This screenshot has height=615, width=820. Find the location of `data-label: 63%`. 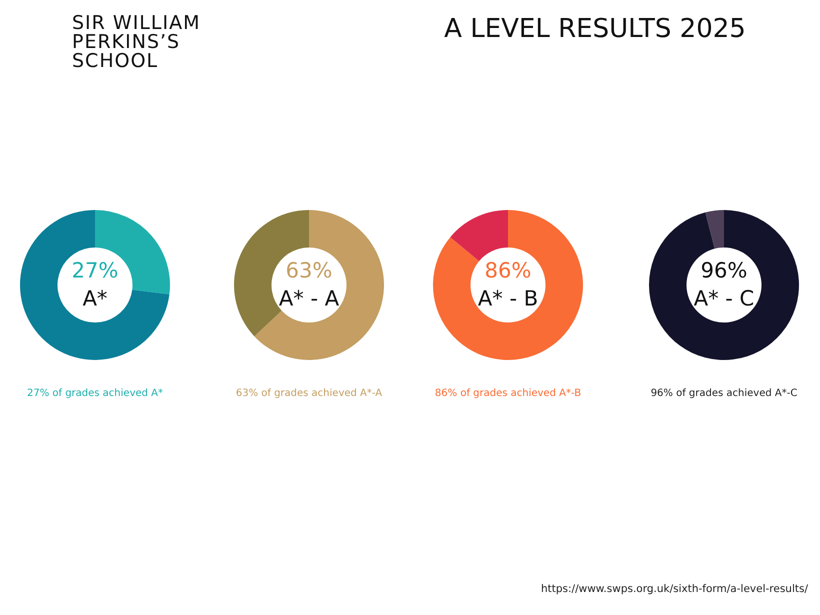

data-label: 63% is located at coordinates (309, 270).